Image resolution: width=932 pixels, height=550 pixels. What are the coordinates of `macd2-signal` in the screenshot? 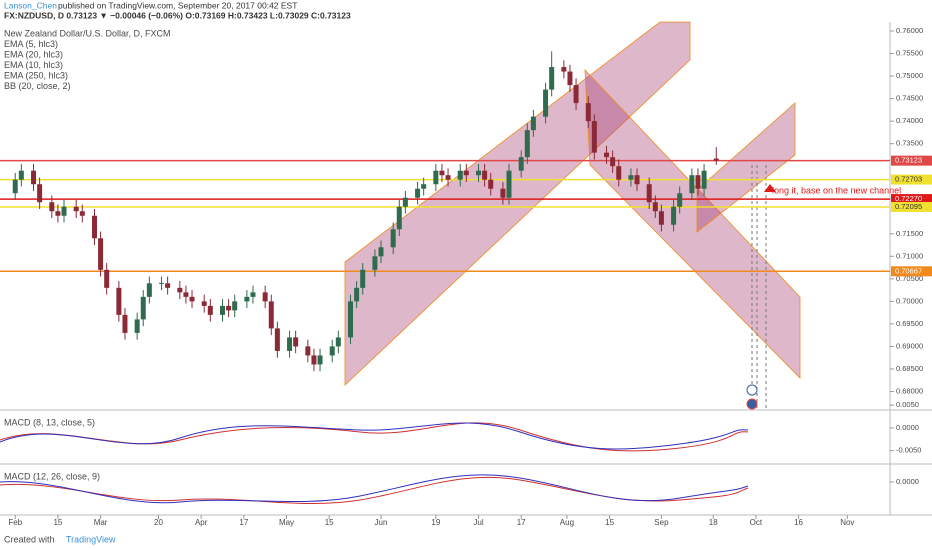 It's located at (374, 490).